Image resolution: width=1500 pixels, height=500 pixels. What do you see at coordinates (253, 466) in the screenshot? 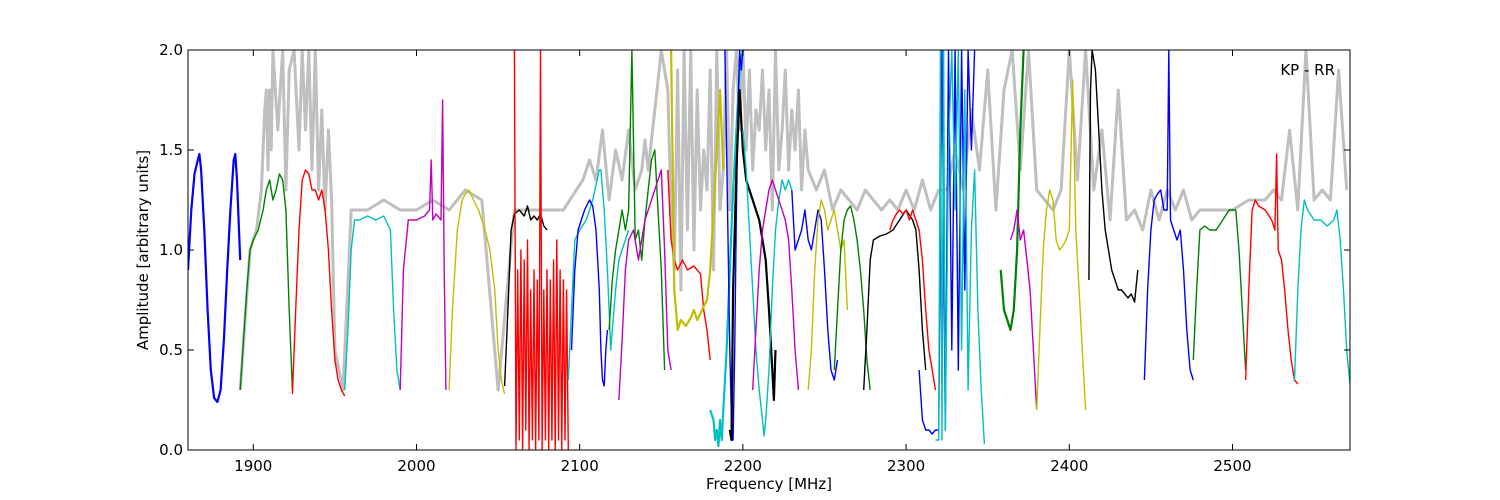
I see `x-tick-label: 1900` at bounding box center [253, 466].